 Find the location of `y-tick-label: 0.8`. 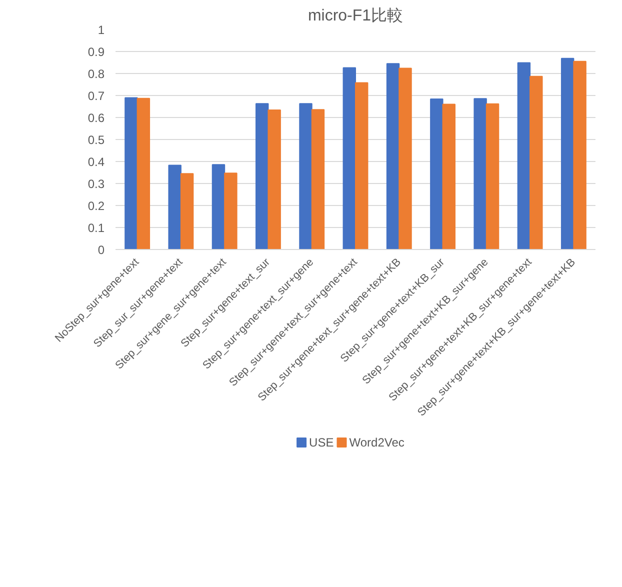

y-tick-label: 0.8 is located at coordinates (96, 74).